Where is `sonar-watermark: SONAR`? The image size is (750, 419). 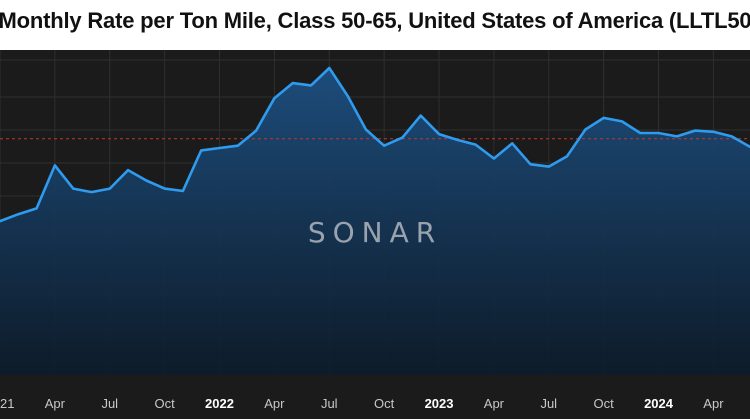
sonar-watermark: SONAR is located at coordinates (375, 232).